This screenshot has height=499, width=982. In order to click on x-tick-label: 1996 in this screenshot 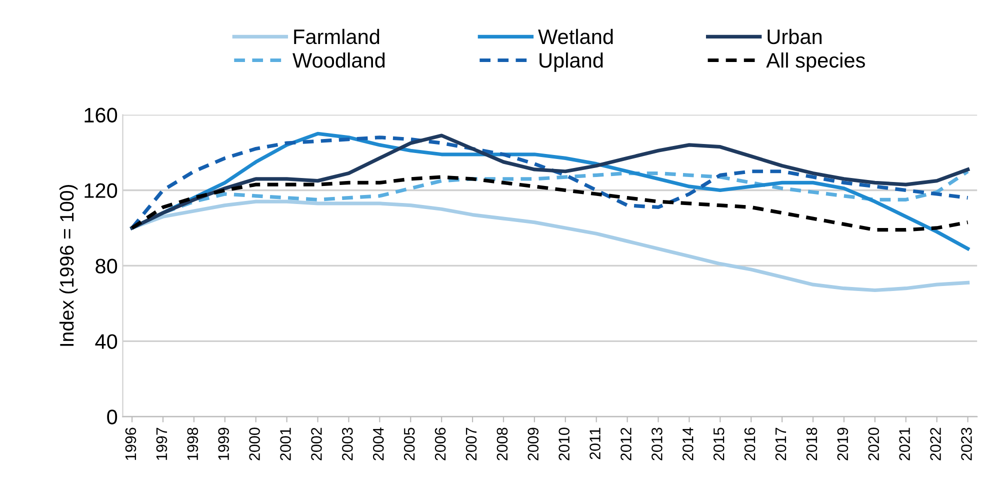, I will do `click(130, 444)`.